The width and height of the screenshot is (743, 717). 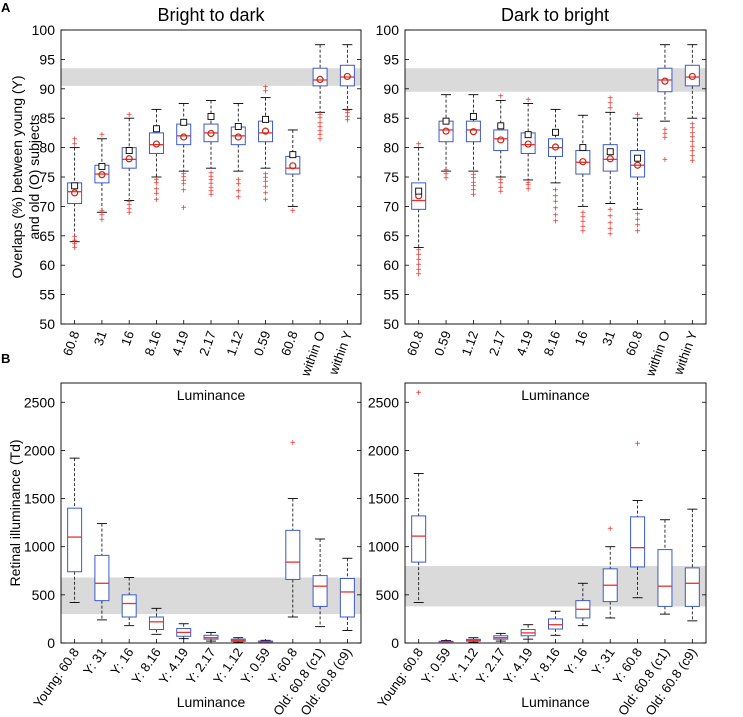 What do you see at coordinates (383, 499) in the screenshot?
I see `y-tick-label: 1500` at bounding box center [383, 499].